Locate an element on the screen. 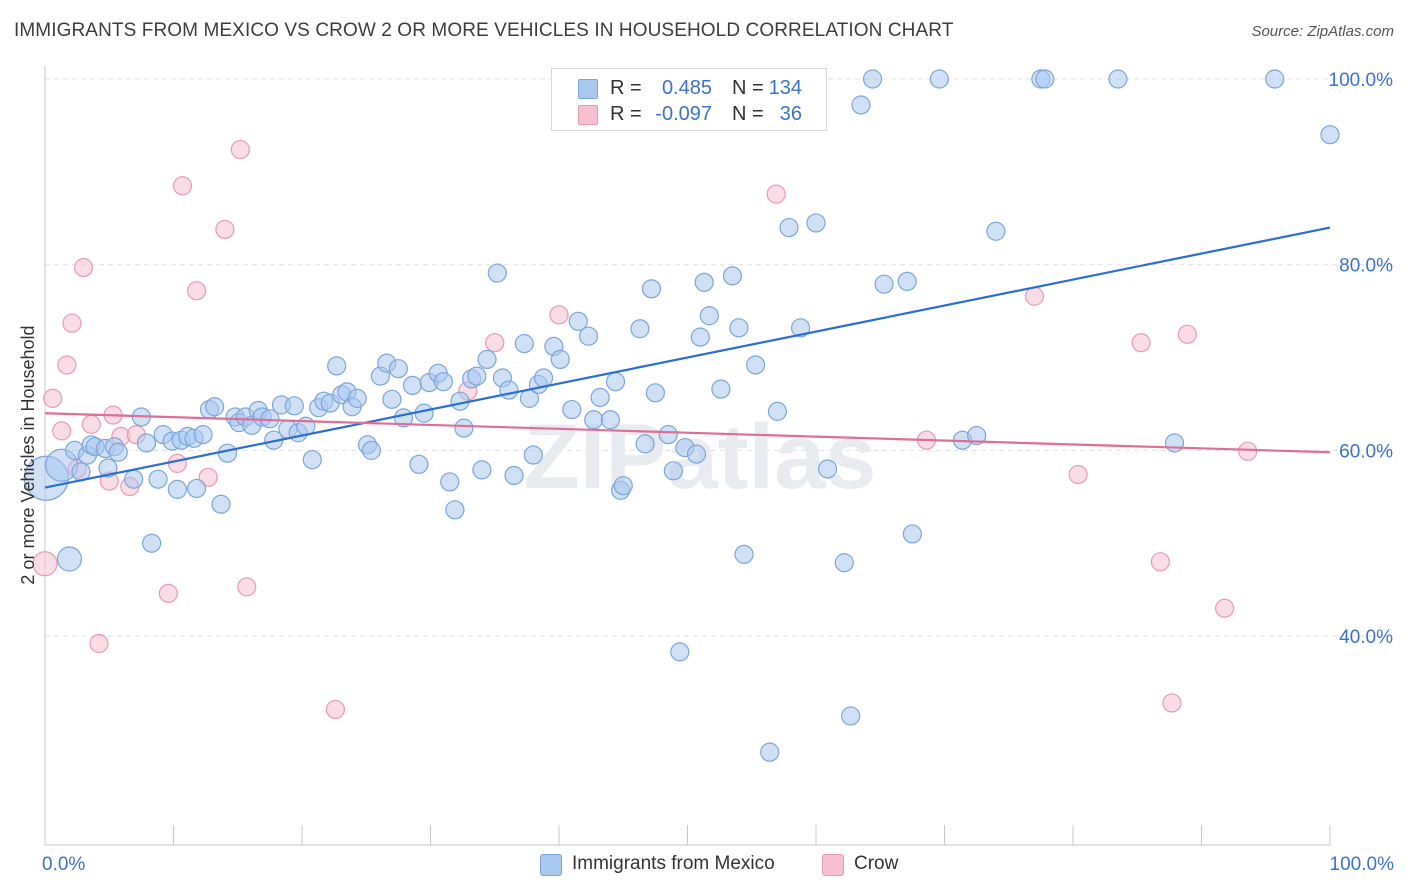  legend-row-mexico: R = 0.485 N = 134 is located at coordinates (689, 88).